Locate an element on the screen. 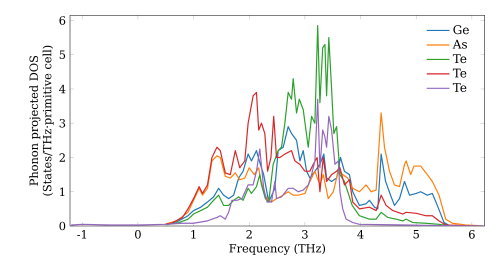 The width and height of the screenshot is (500, 280). x-tick-label: 5 is located at coordinates (416, 234).